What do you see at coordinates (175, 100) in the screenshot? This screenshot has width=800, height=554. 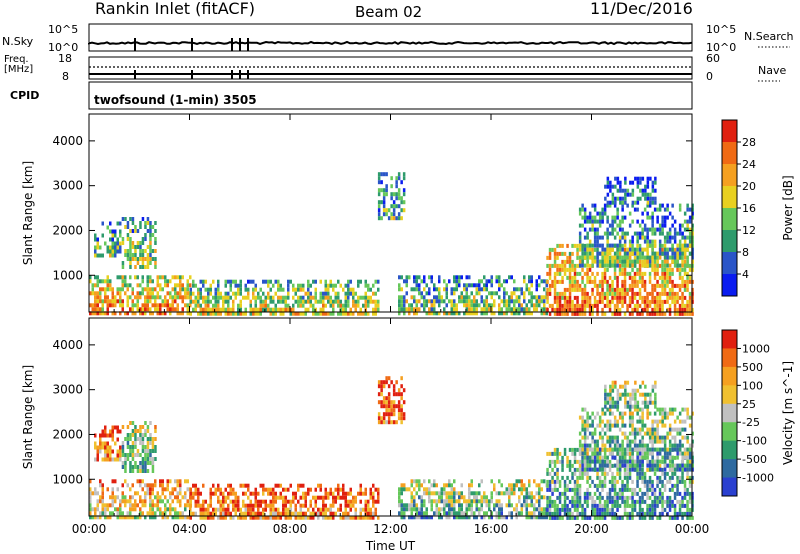 I see `cpid-value: twofsound (1-min) 3505` at bounding box center [175, 100].